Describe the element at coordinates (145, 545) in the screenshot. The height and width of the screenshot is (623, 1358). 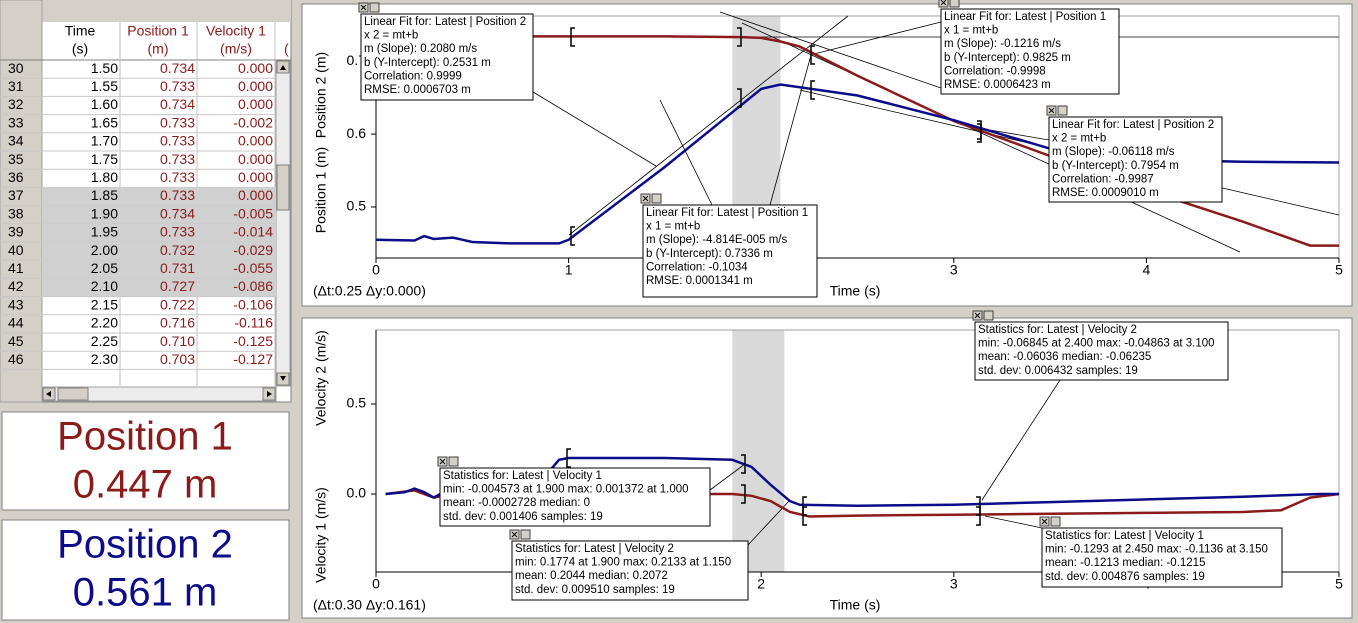
I see `meter-label: Position 2` at that location.